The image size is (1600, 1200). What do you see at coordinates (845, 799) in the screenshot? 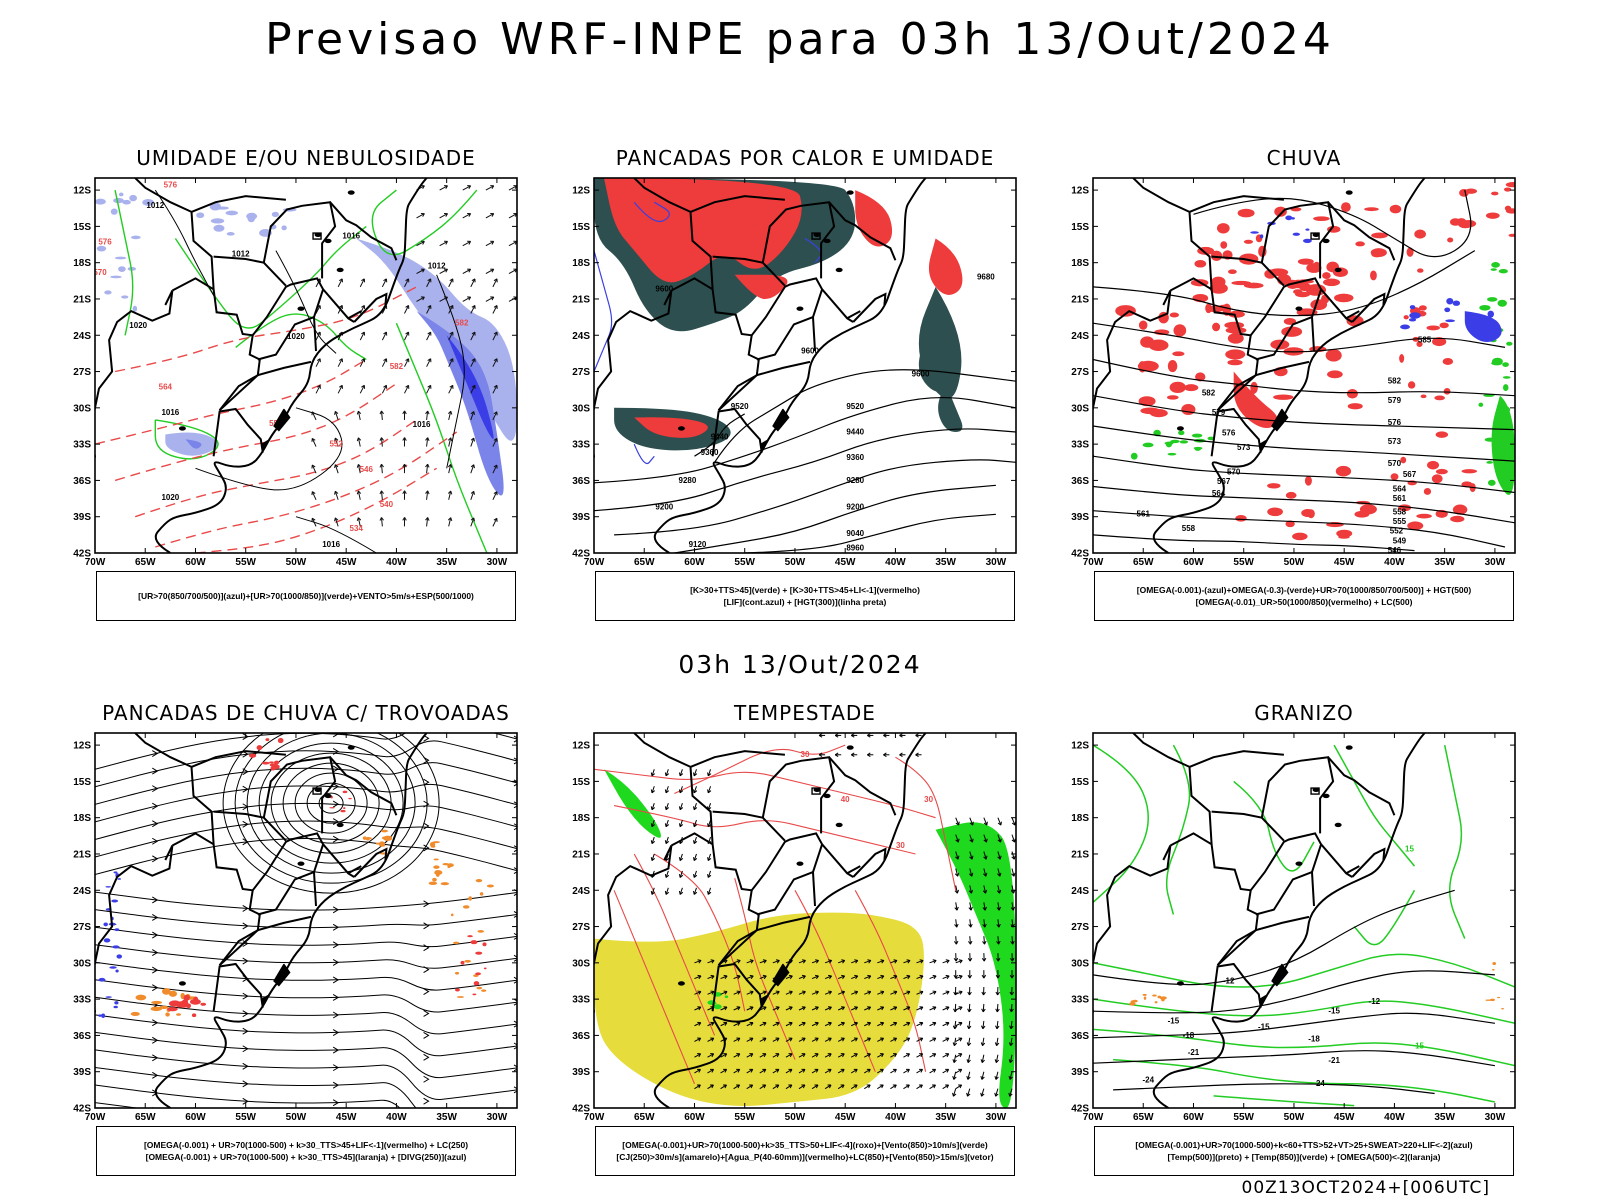
I see `contour-label: 40` at bounding box center [845, 799].